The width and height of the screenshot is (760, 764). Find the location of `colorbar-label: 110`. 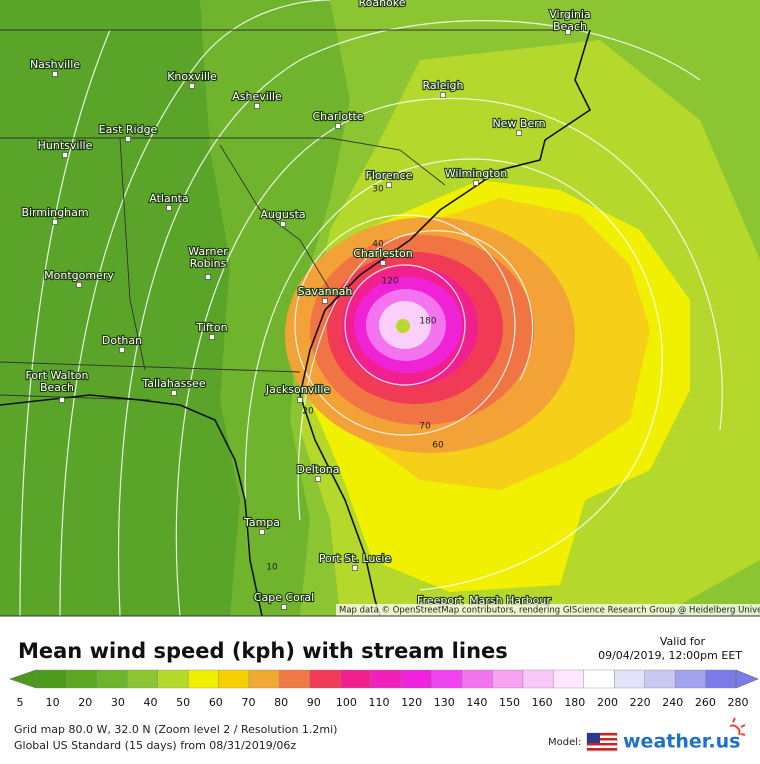

colorbar-label: 110 is located at coordinates (379, 702).